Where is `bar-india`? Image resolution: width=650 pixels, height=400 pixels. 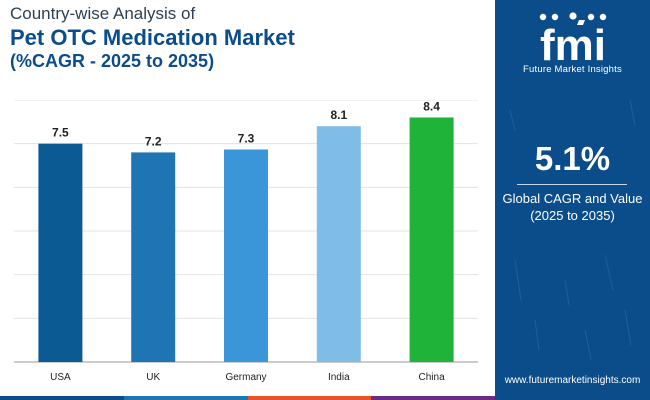
bar-india is located at coordinates (338, 244).